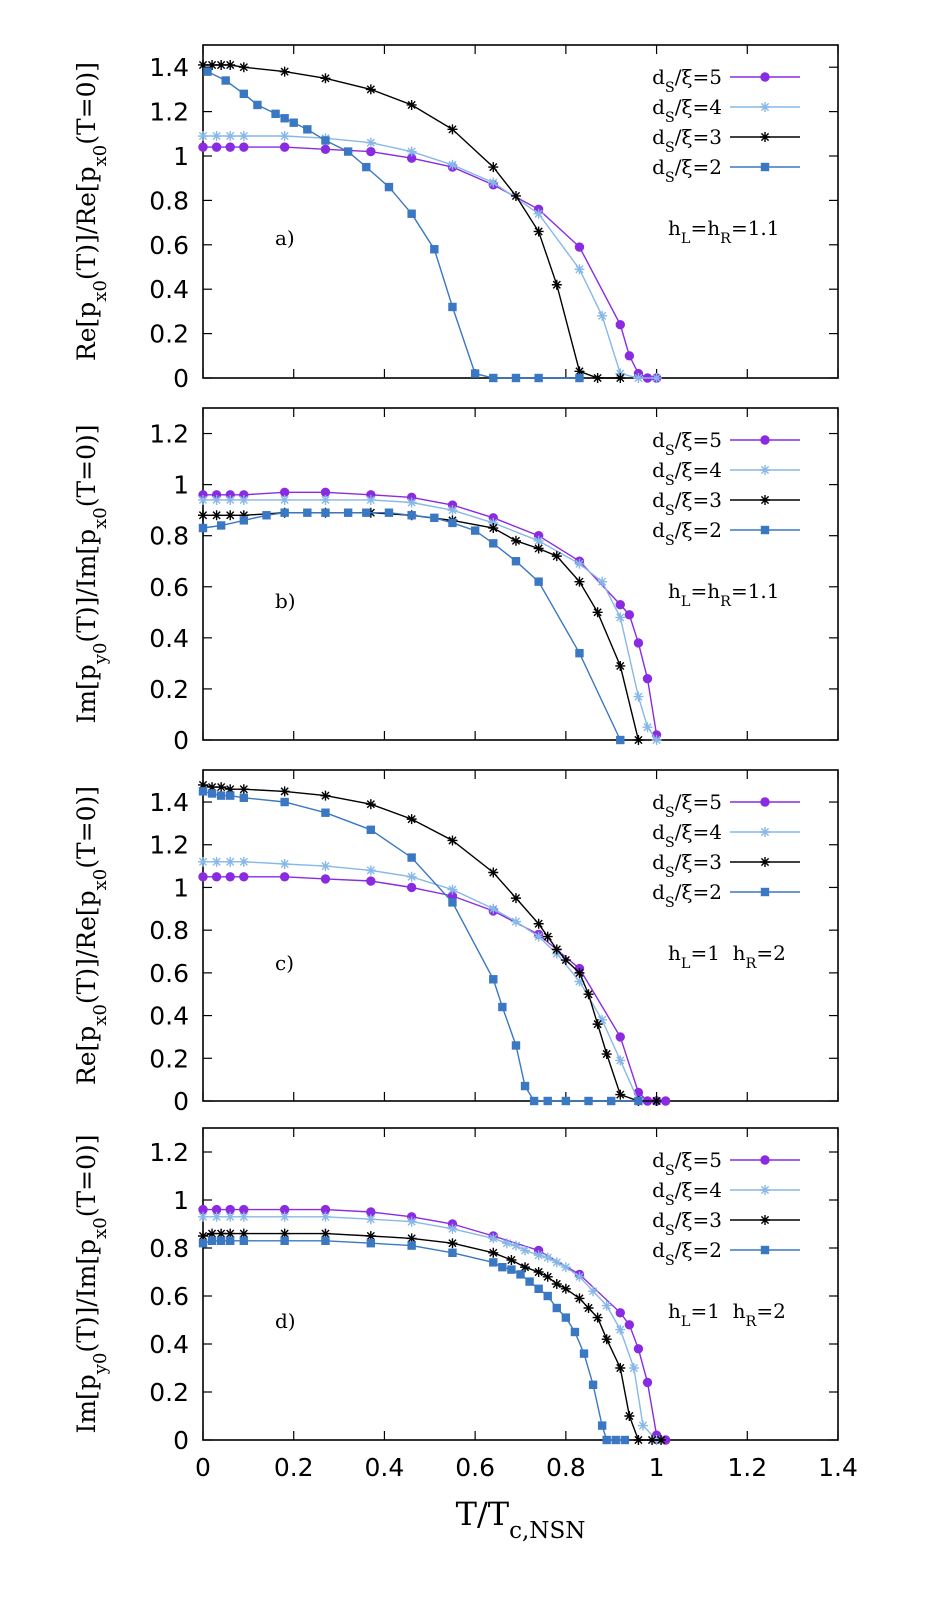 The width and height of the screenshot is (932, 1605). What do you see at coordinates (687, 835) in the screenshot?
I see `legend-label: dS/ξ=4` at bounding box center [687, 835].